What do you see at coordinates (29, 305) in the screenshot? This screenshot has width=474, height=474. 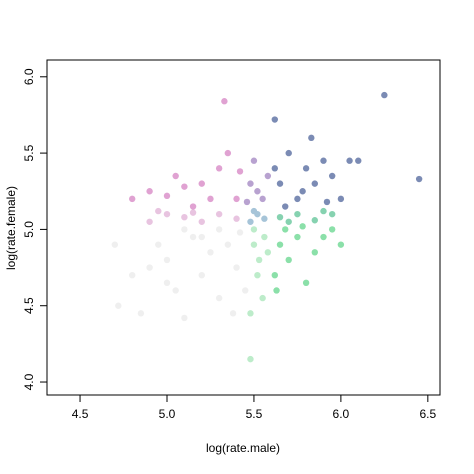 I see `y-tick-label: 4.5` at bounding box center [29, 305].